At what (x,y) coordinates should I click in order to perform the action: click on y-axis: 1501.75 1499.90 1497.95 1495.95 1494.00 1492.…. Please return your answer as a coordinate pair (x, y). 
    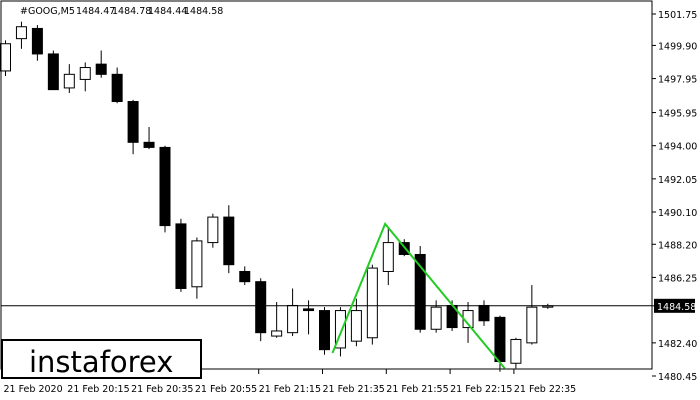
    Looking at the image, I should click on (674, 196).